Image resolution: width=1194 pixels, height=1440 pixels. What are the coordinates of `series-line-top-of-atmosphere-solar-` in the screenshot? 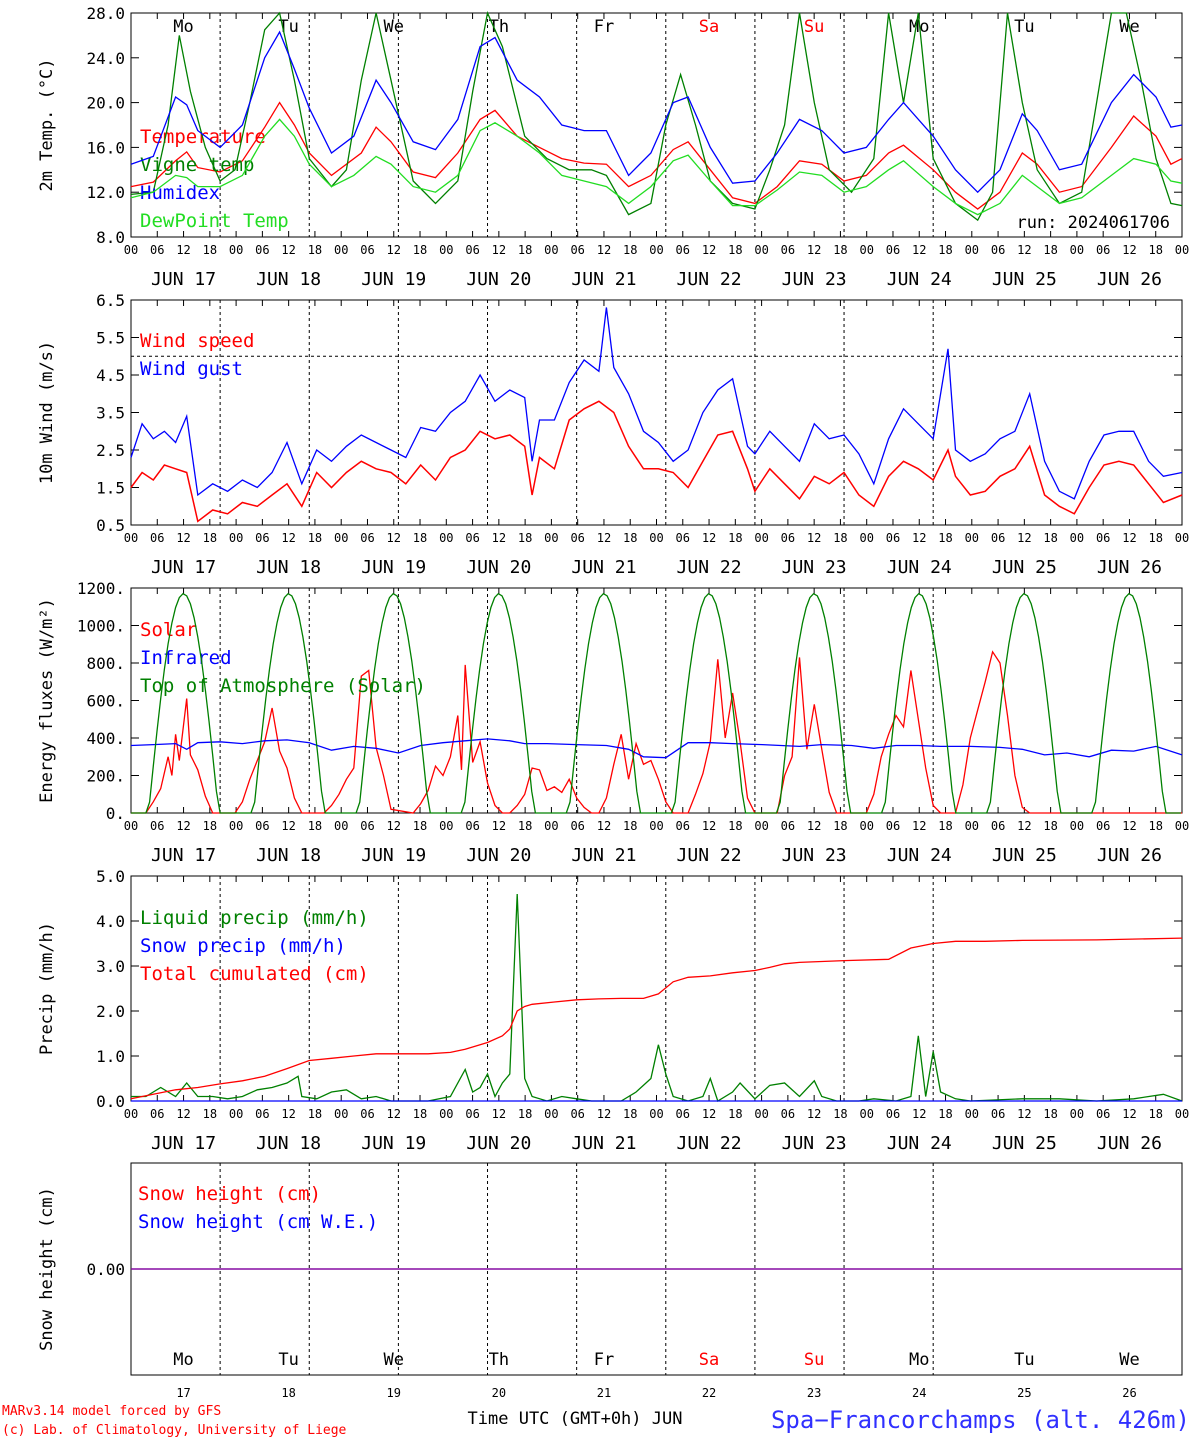 It's located at (656, 703).